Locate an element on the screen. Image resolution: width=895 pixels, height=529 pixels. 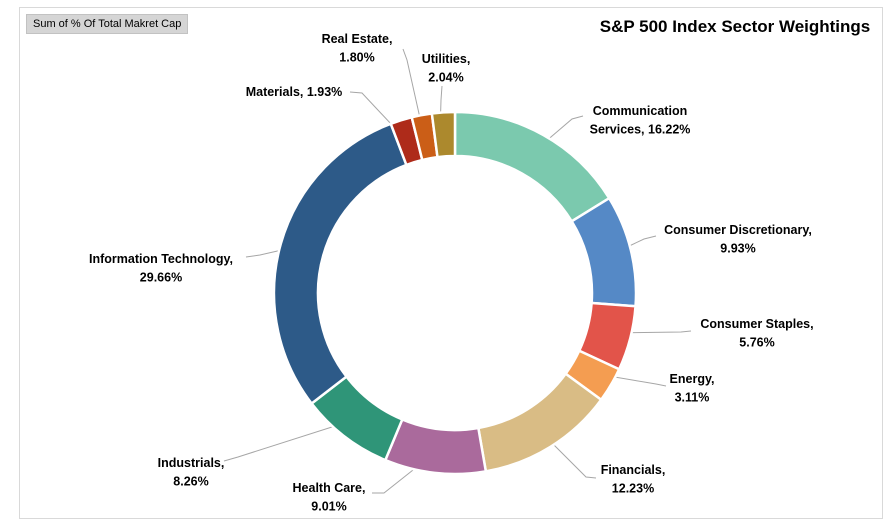
slice-label: Health Care, 9.01% is located at coordinates (329, 497).